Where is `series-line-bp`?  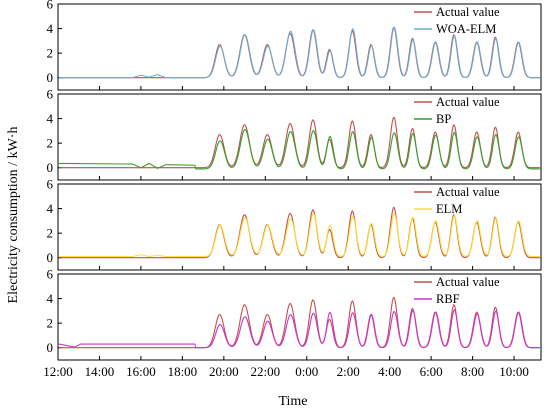 series-line-bp is located at coordinates (299, 149).